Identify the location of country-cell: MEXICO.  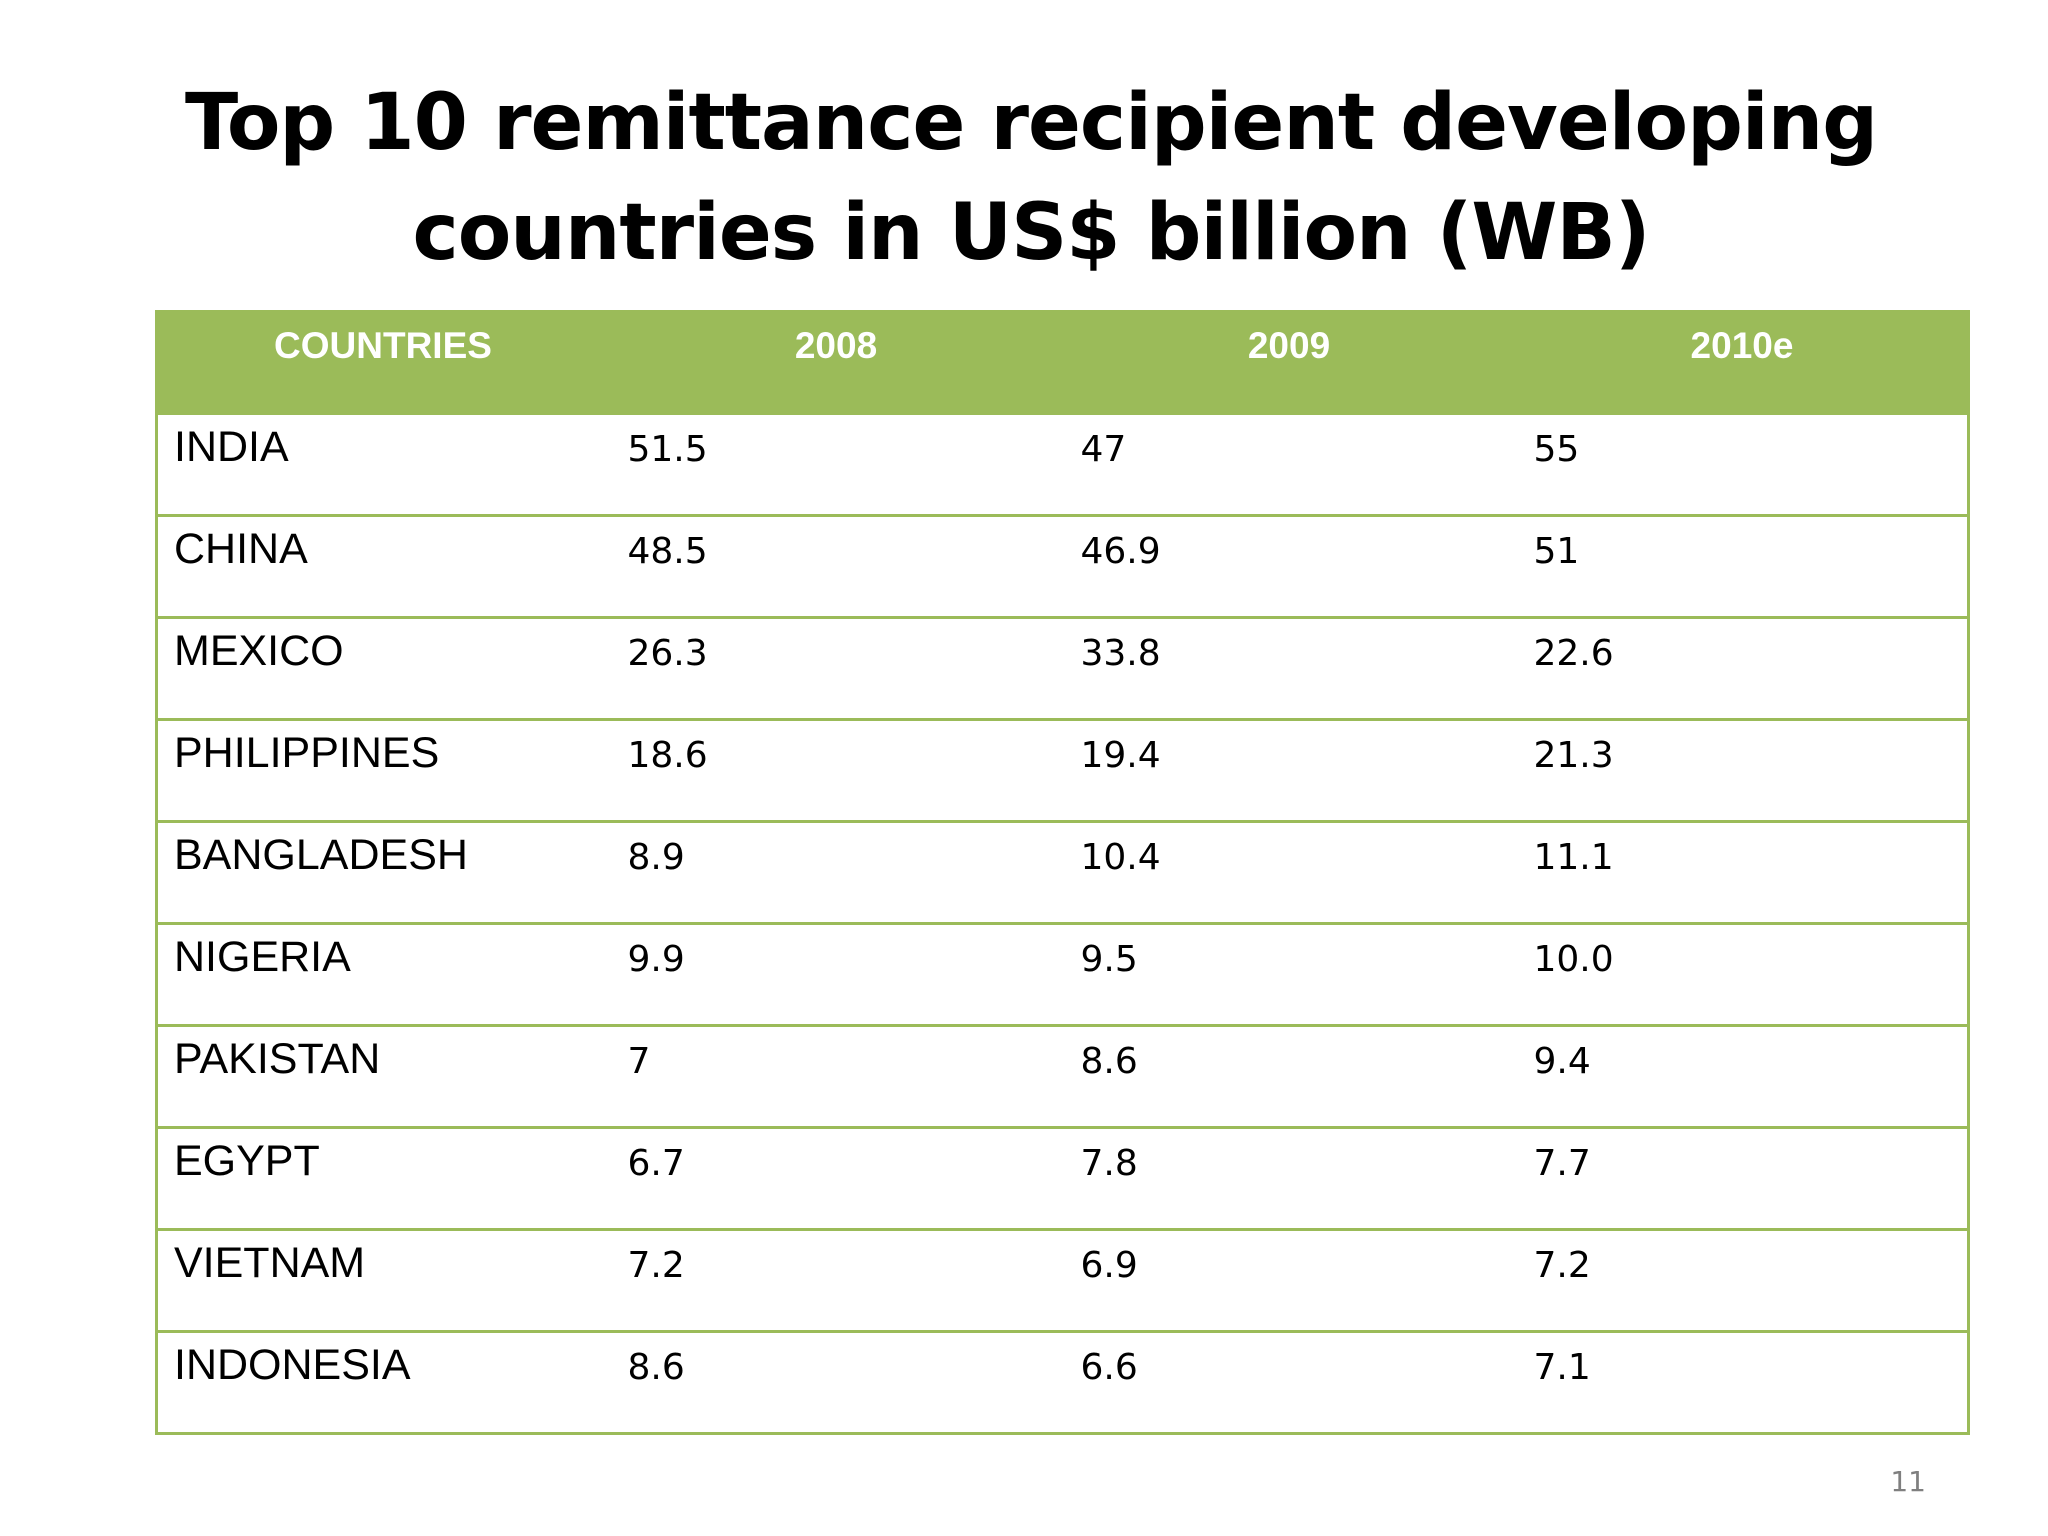
(382, 668).